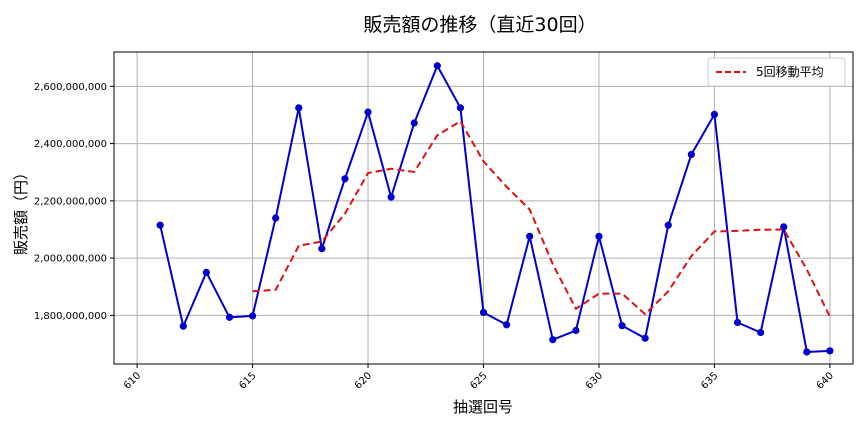  Describe the element at coordinates (21, 210) in the screenshot. I see `y-axis-label: 販売額（円）` at that location.